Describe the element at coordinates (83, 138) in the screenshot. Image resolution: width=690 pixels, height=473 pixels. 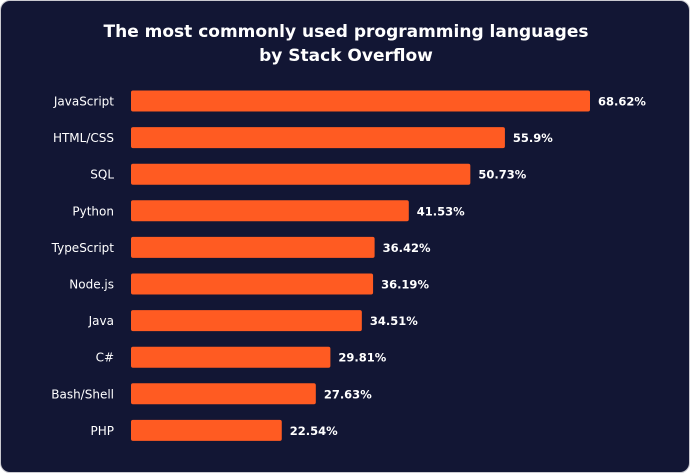
I see `category-label: HTML/CSS` at that location.